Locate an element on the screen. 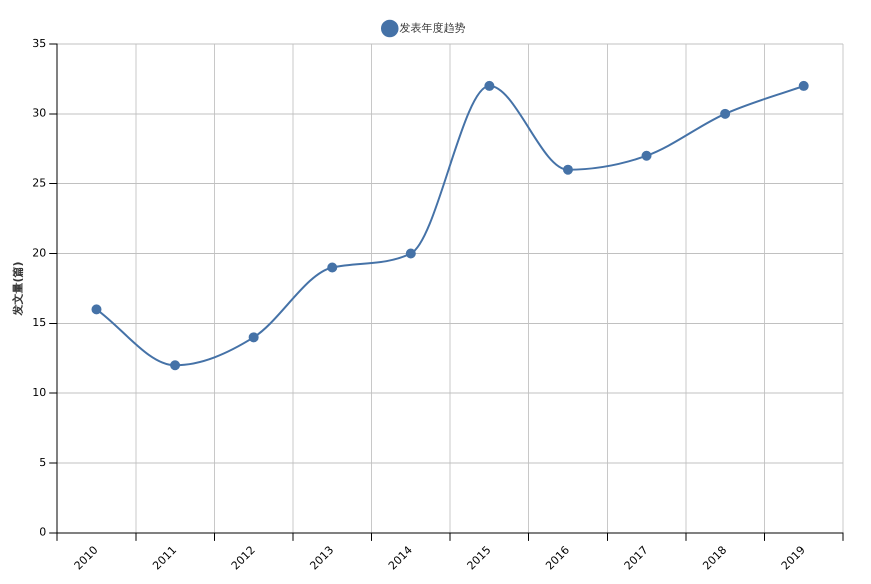 The image size is (871, 584). y-tick-label: 10 is located at coordinates (39, 393).